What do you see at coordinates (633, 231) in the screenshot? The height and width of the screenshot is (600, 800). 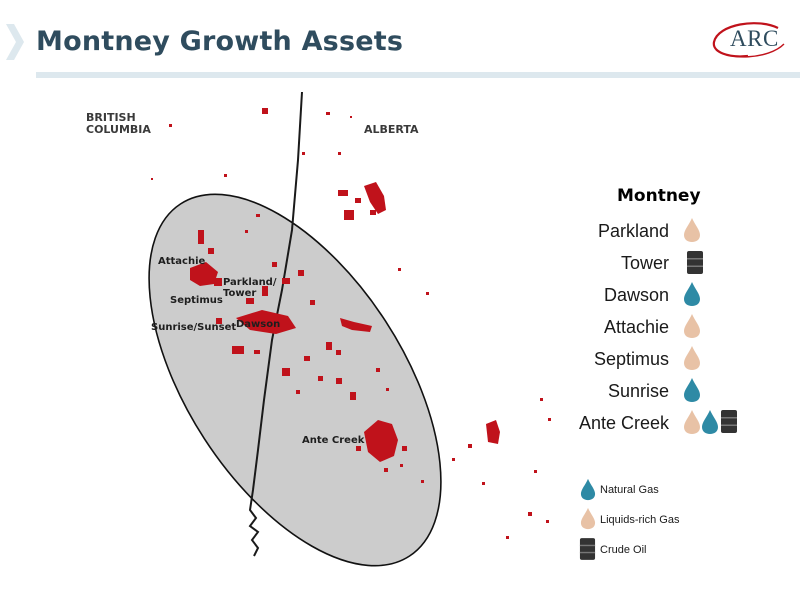 I see `legend-asset-parkland: Parkland` at bounding box center [633, 231].